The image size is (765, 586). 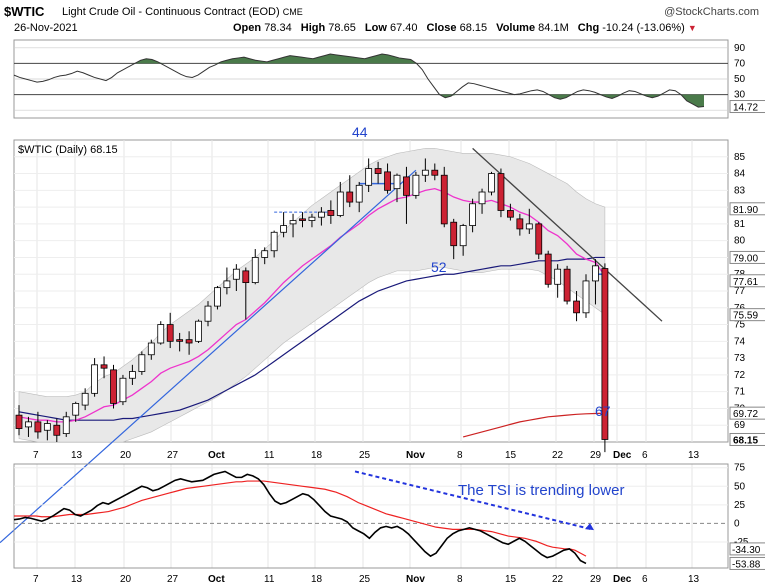 What do you see at coordinates (46, 28) in the screenshot?
I see `quote-date: 26-Nov-2021` at bounding box center [46, 28].